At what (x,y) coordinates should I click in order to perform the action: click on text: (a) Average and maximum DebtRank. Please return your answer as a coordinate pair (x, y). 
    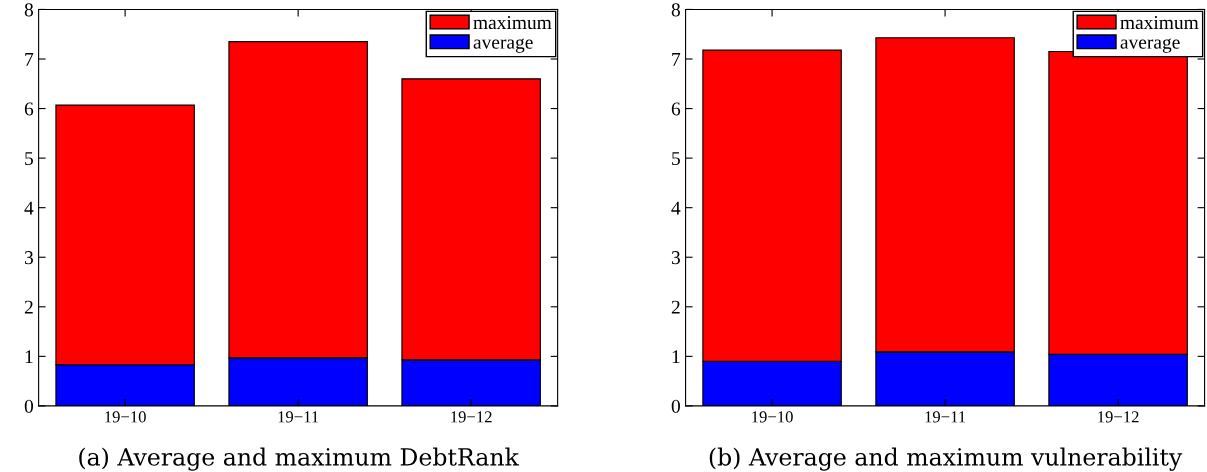
    Looking at the image, I should click on (299, 459).